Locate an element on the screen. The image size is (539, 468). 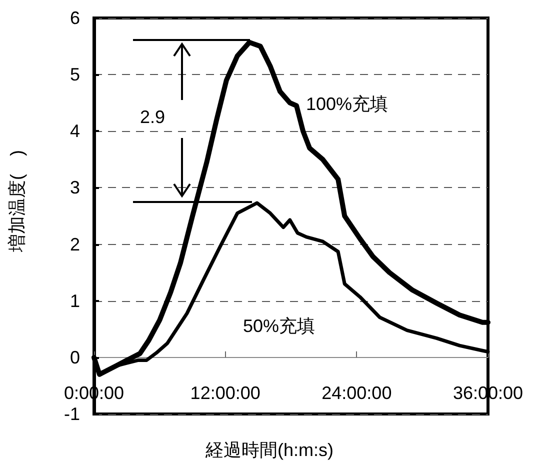
x-tick-label: 12:00:00 is located at coordinates (225, 393).